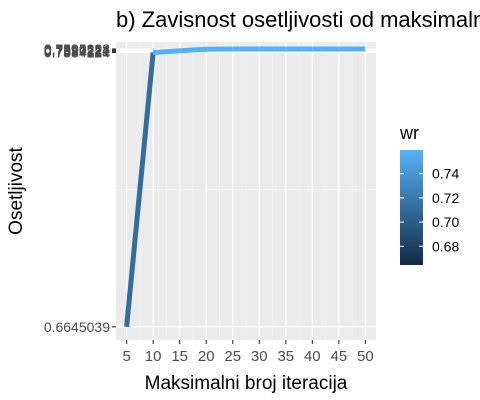 This screenshot has width=480, height=400. Describe the element at coordinates (179, 356) in the screenshot. I see `x-tick-label: 15` at that location.